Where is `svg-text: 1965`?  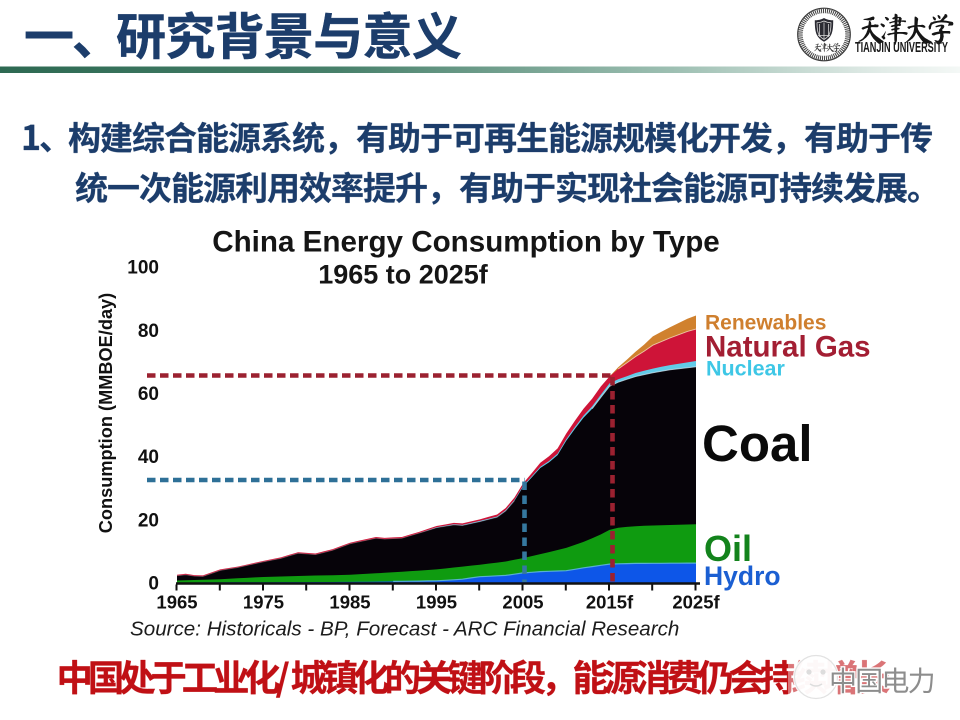
svg-text: 1965 is located at coordinates (176, 602).